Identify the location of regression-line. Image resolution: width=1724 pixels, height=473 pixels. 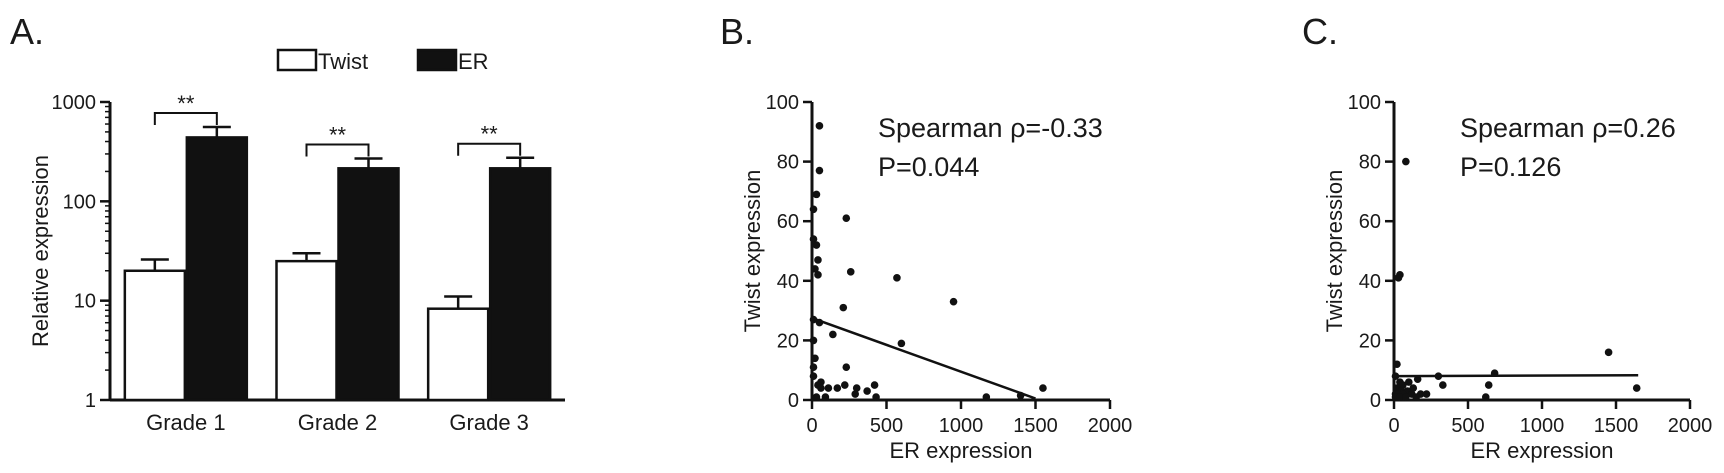
(1516, 376).